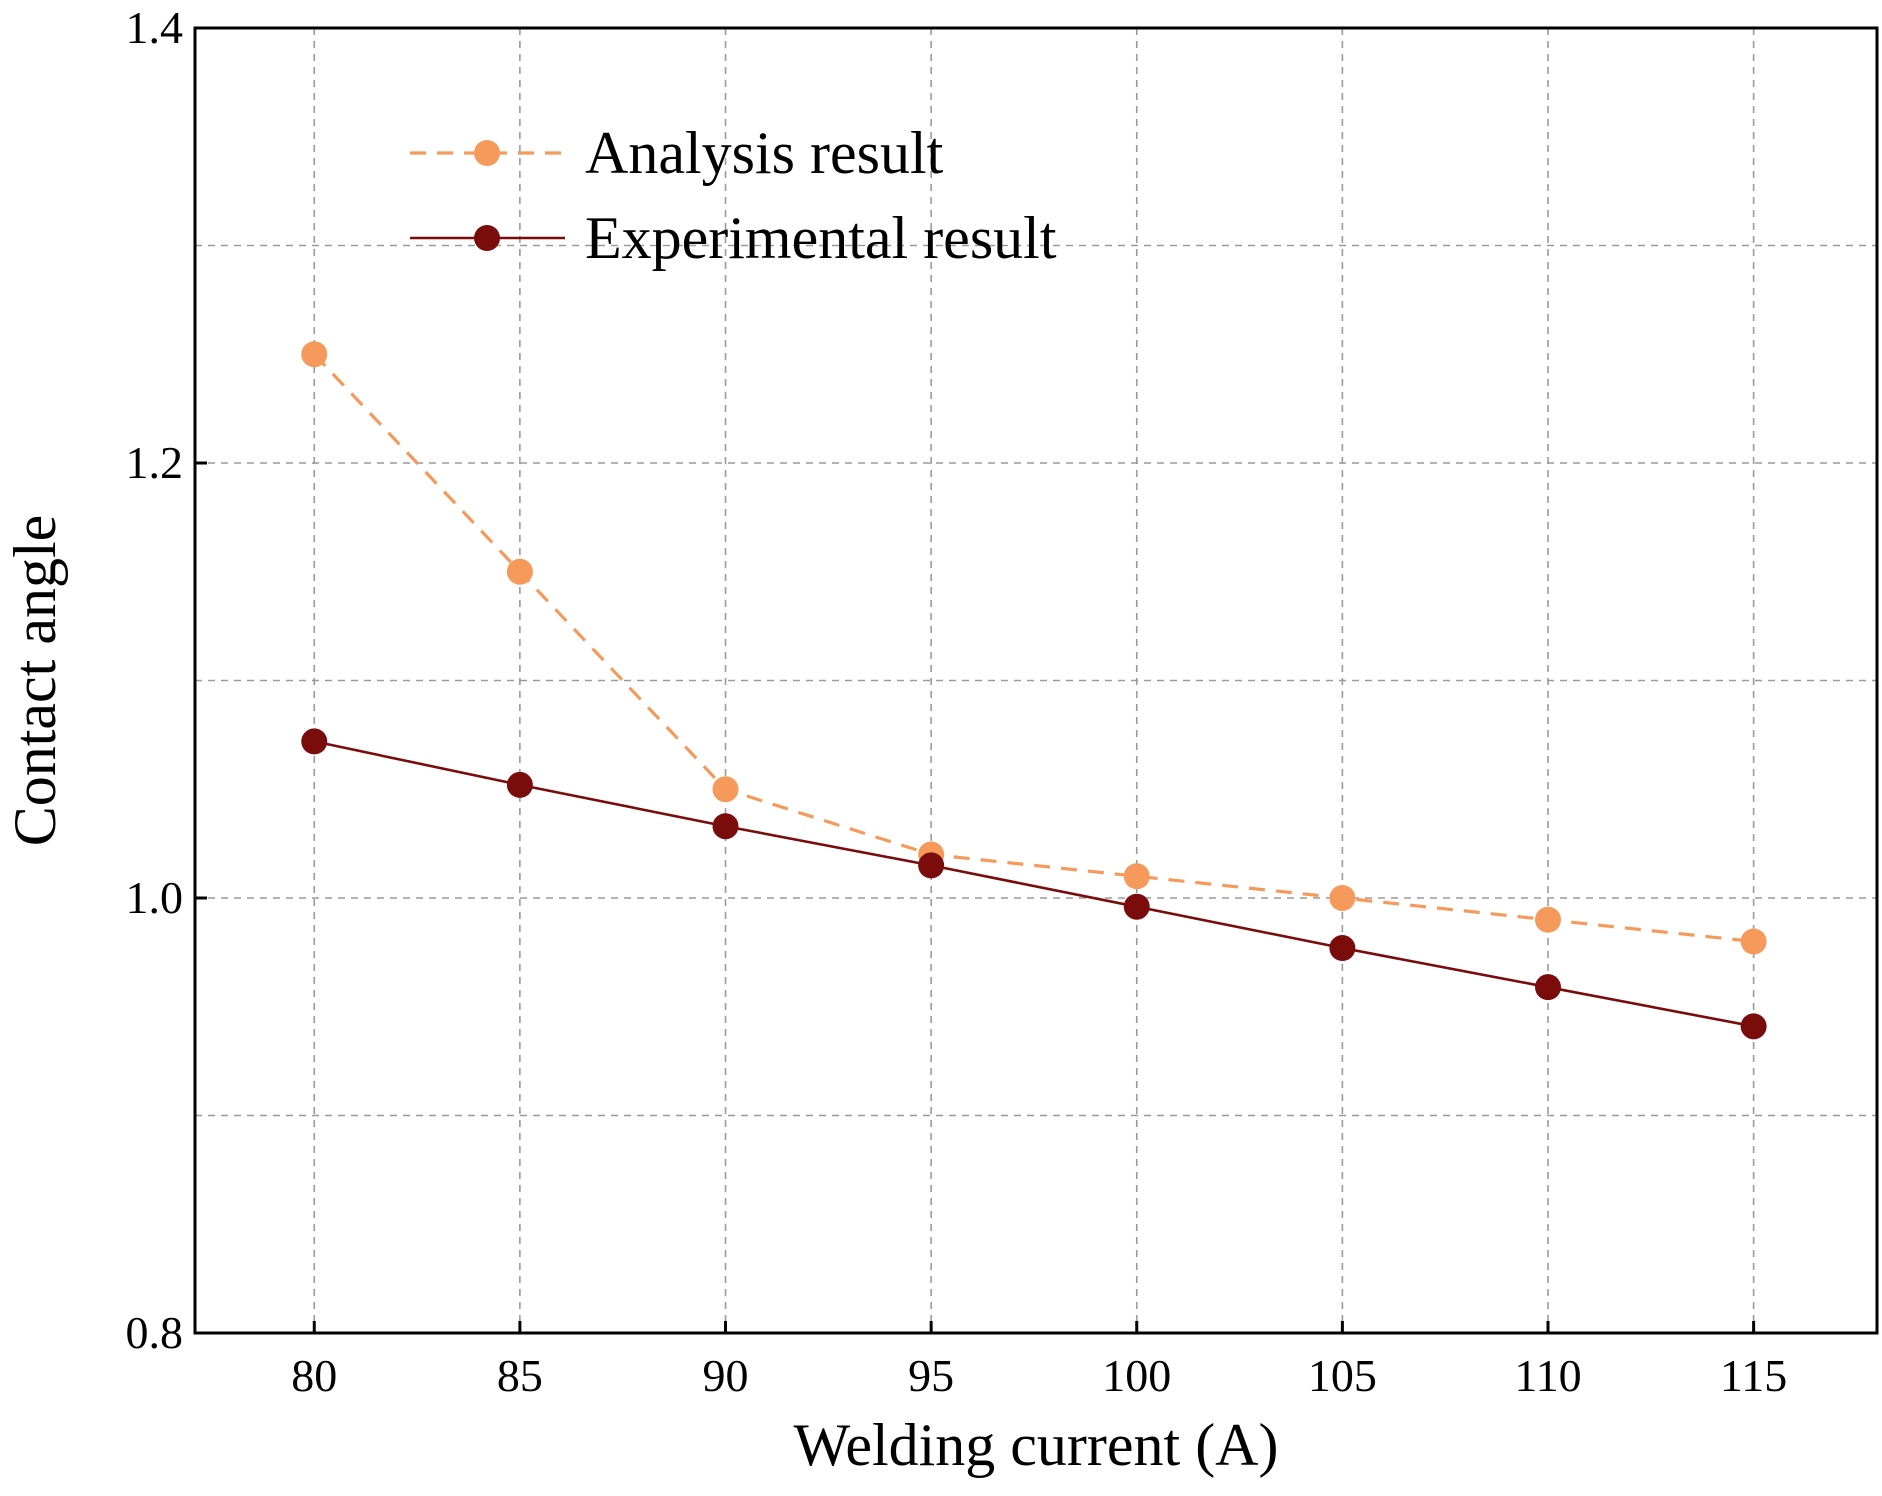 The width and height of the screenshot is (1882, 1496). What do you see at coordinates (487, 153) in the screenshot?
I see `legend-marker-analysis` at bounding box center [487, 153].